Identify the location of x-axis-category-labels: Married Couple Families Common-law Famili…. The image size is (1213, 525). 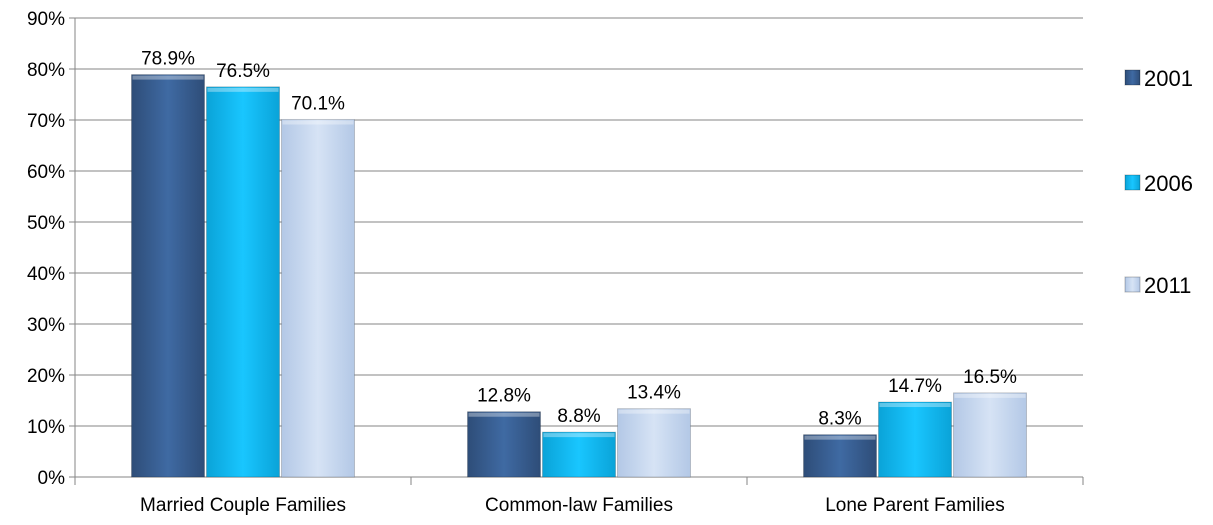
(572, 505).